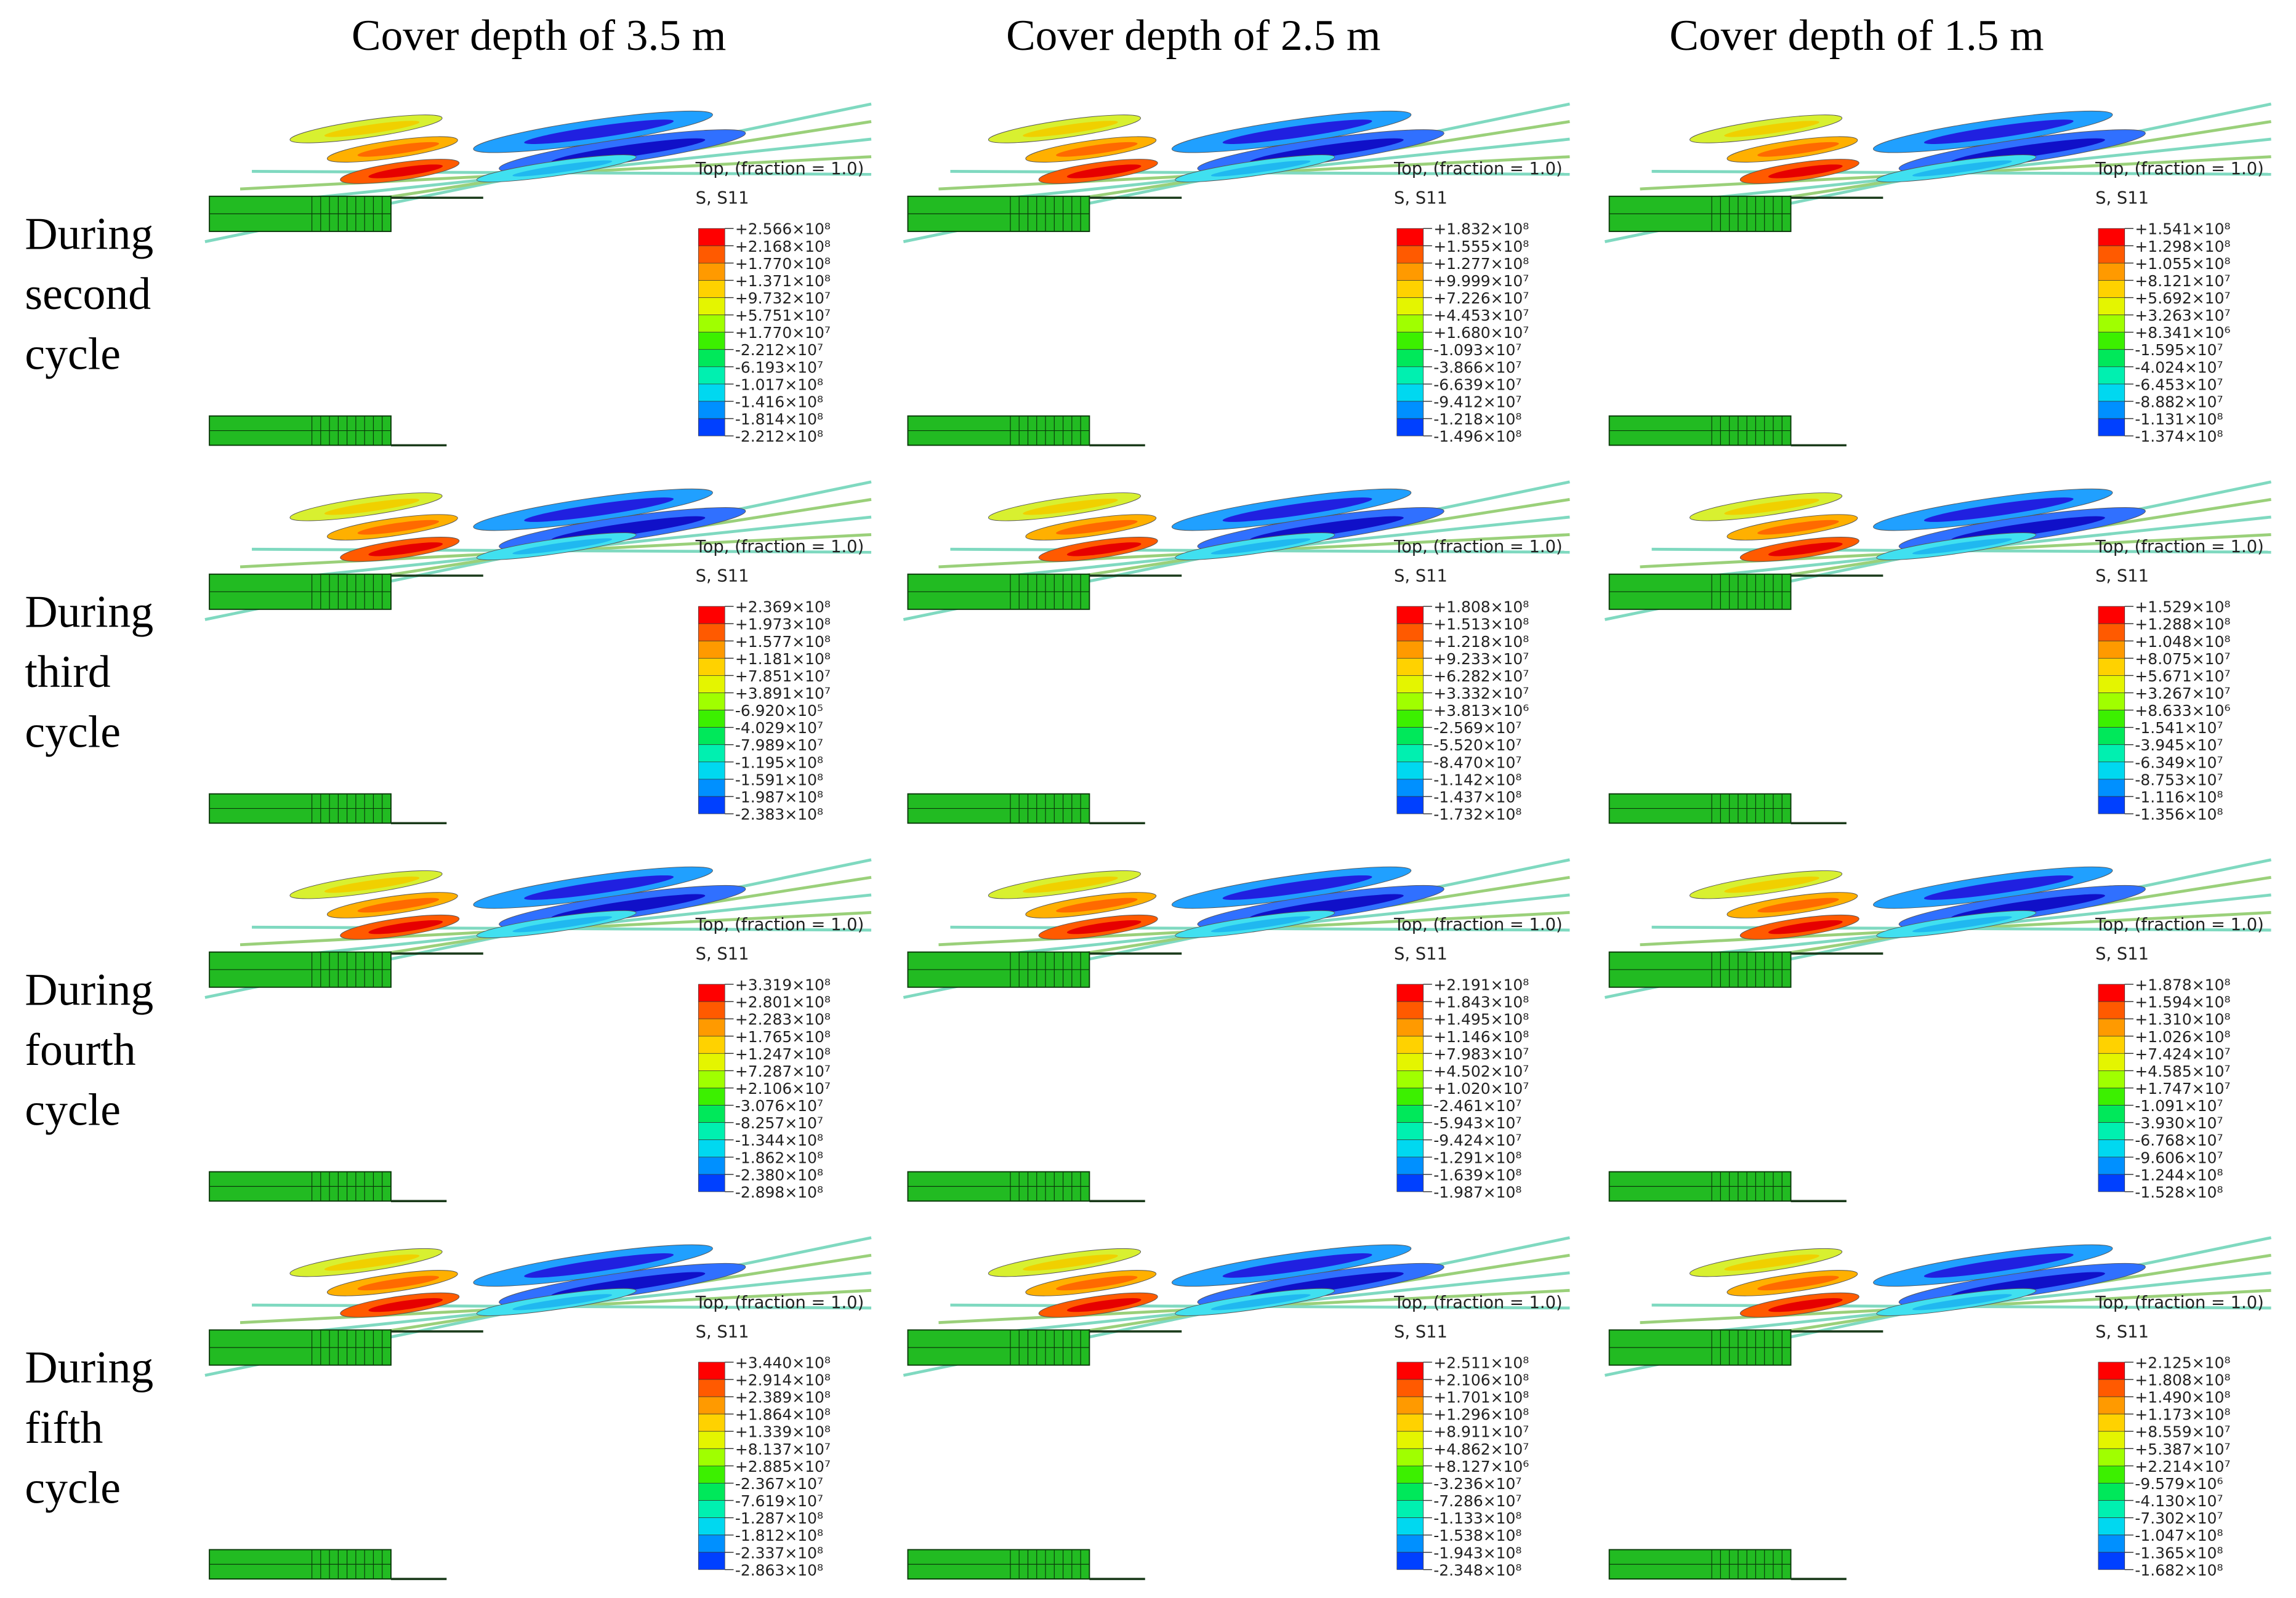 The width and height of the screenshot is (2296, 1598). I want to click on legend-label: +2.885×10⁷, so click(783, 1467).